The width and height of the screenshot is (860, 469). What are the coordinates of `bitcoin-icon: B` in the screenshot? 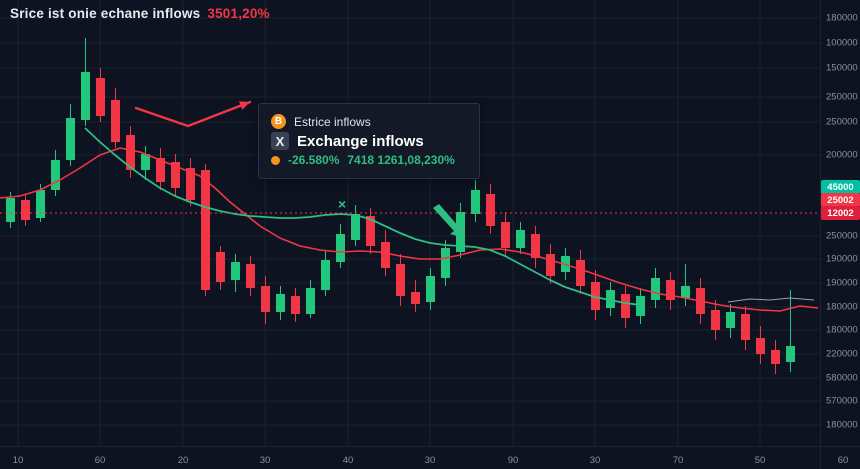 It's located at (278, 121).